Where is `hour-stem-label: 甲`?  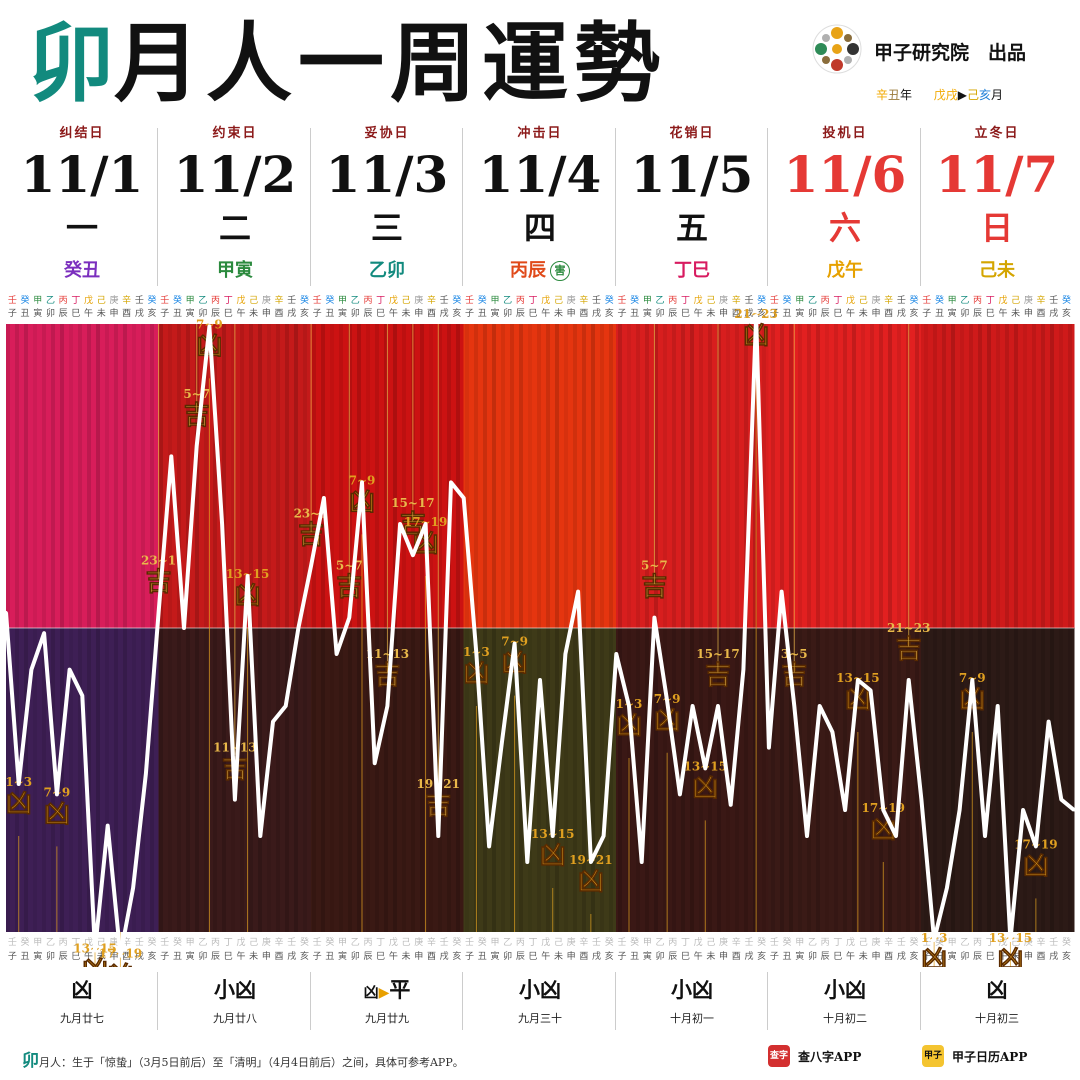 hour-stem-label: 甲 is located at coordinates (647, 942).